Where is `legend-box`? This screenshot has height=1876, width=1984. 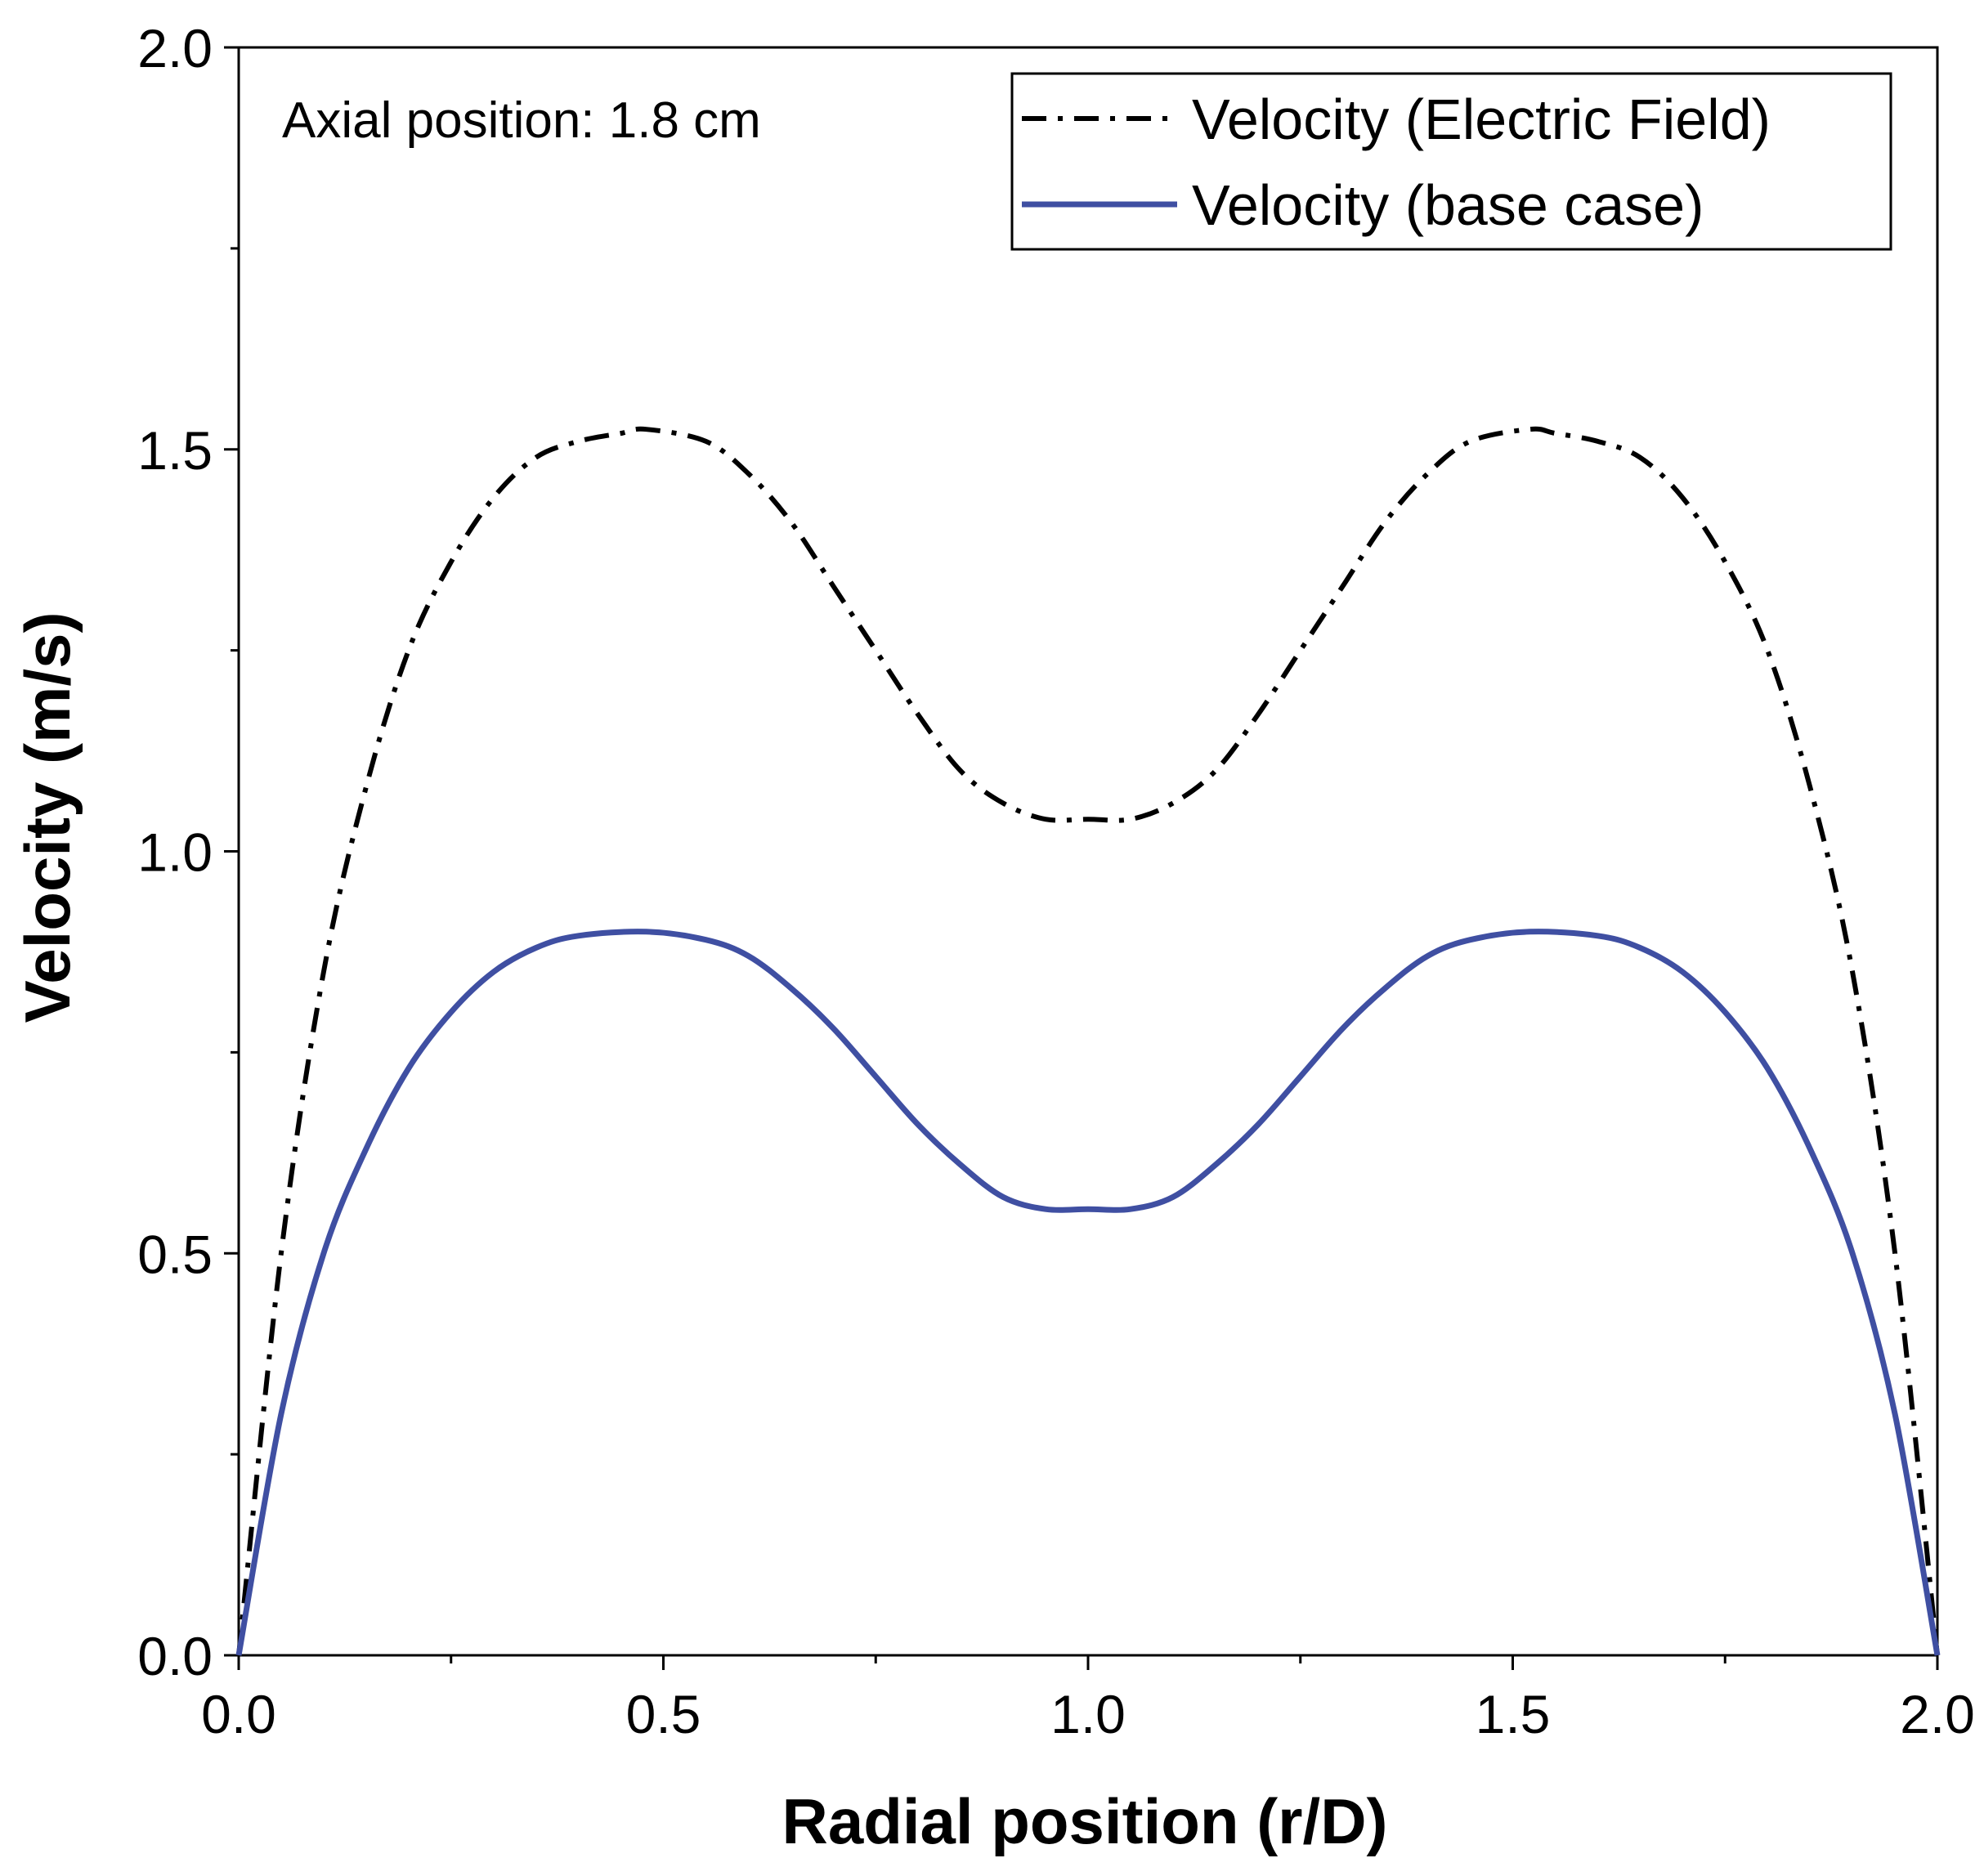 legend-box is located at coordinates (1451, 161).